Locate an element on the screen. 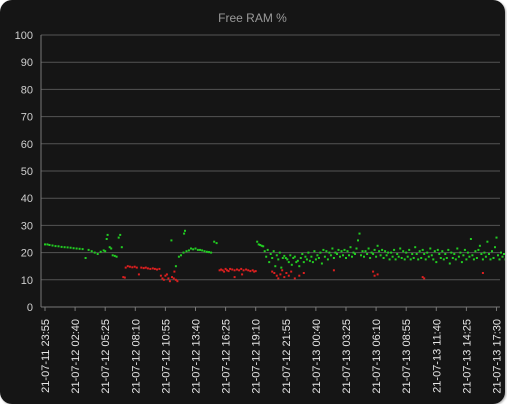 This screenshot has width=507, height=404. y-tick-label: 80 is located at coordinates (27, 90).